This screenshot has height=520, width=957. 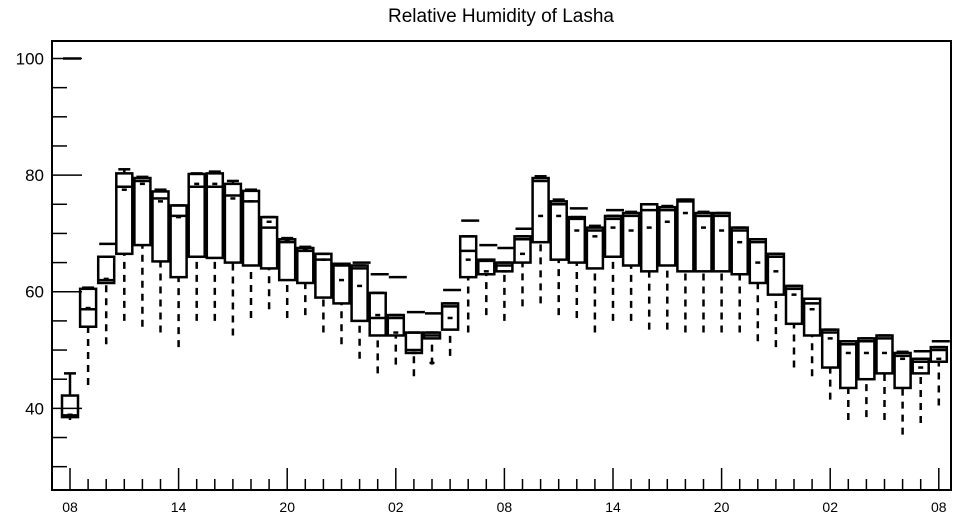 I want to click on y-tick-label: 100, so click(x=30, y=58).